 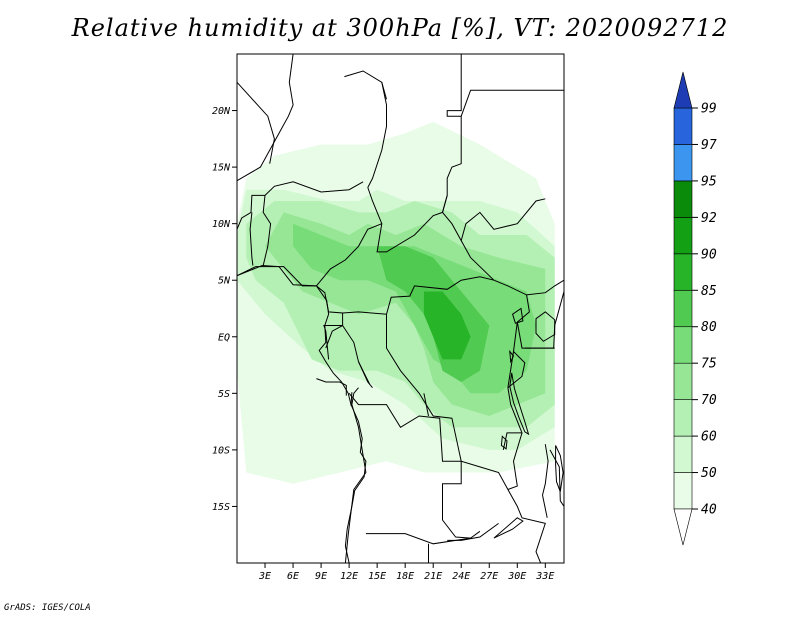 I want to click on lon-tick-label: 3E, so click(x=264, y=576).